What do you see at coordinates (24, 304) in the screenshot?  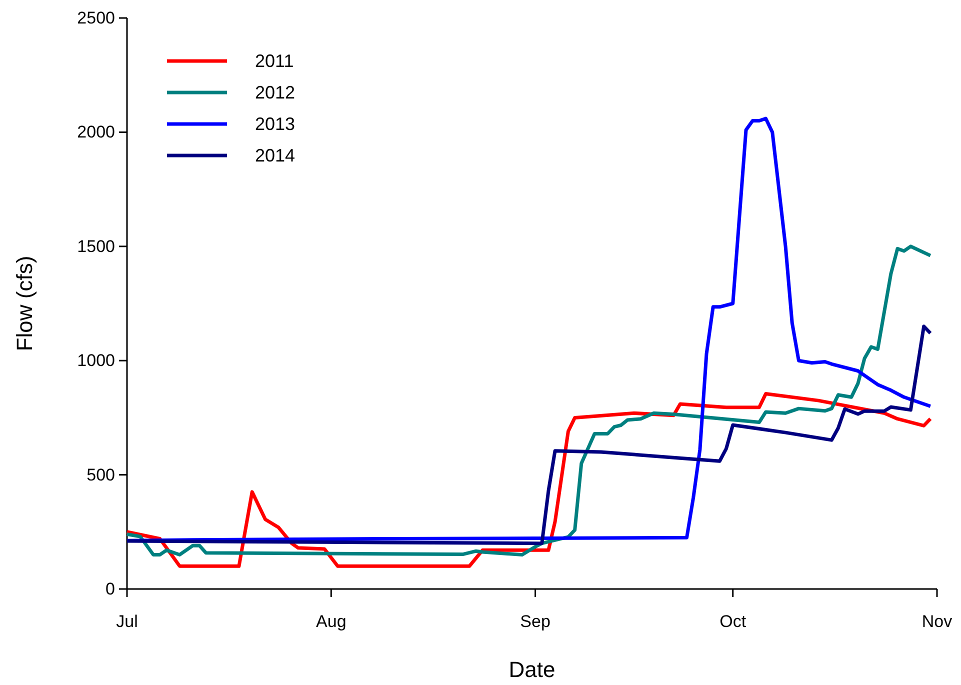 I see `y-axis-title: Flow (cfs)` at bounding box center [24, 304].